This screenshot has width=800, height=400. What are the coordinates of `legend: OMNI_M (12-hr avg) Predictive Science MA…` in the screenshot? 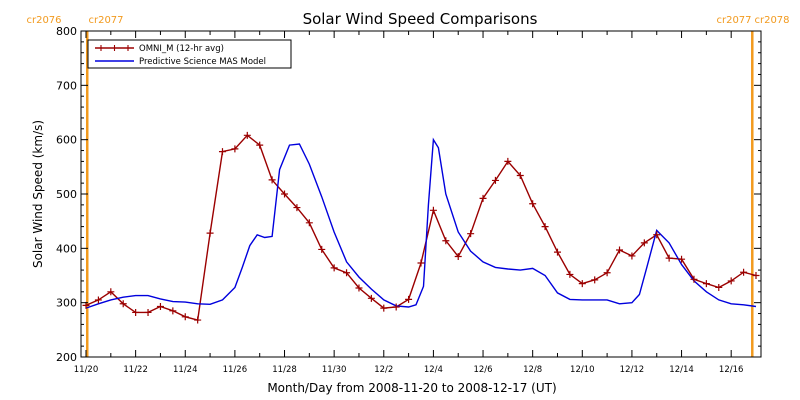 It's located at (189, 54).